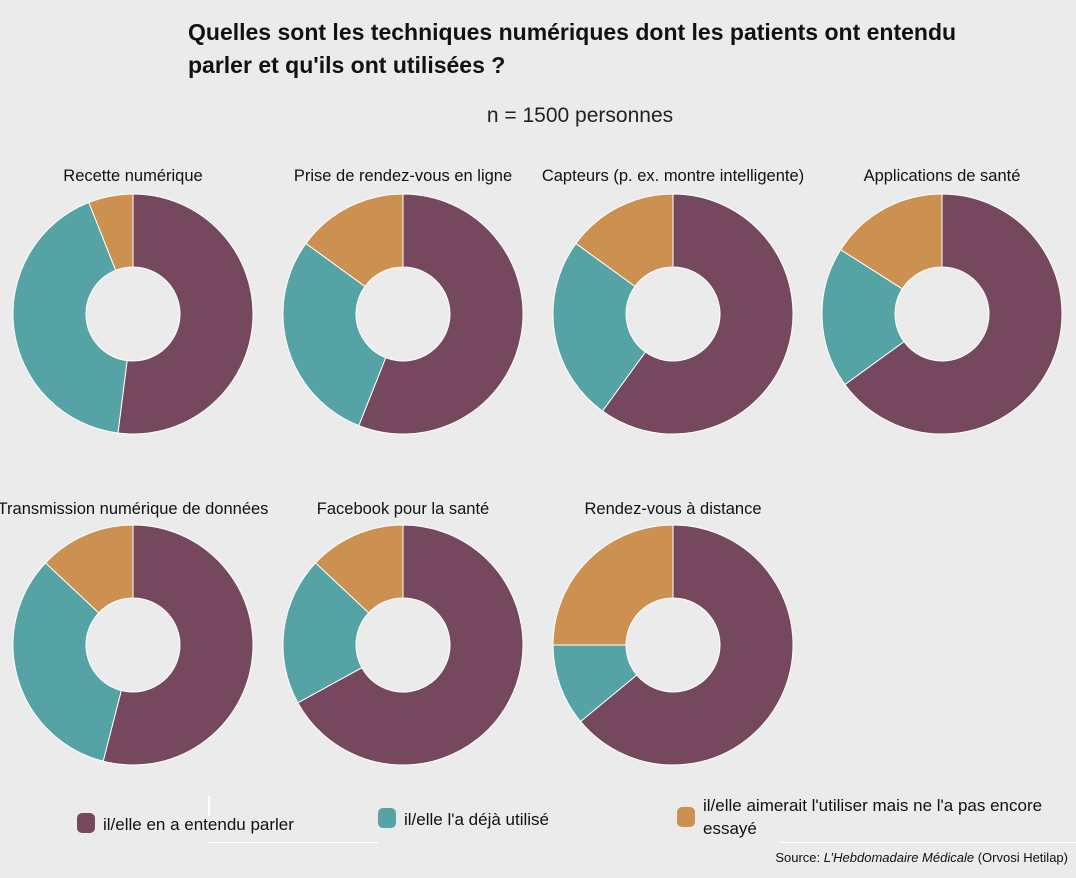 Image resolution: width=1076 pixels, height=878 pixels. Describe the element at coordinates (686, 817) in the screenshot. I see `legend-swatch-want` at that location.